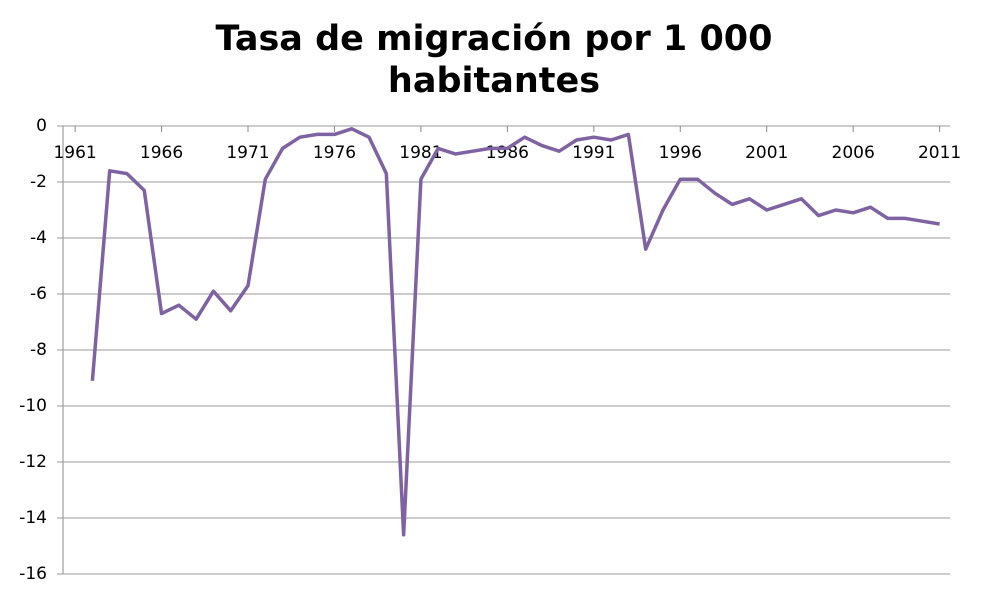  What do you see at coordinates (38, 350) in the screenshot?
I see `y-tick-label: -8` at bounding box center [38, 350].